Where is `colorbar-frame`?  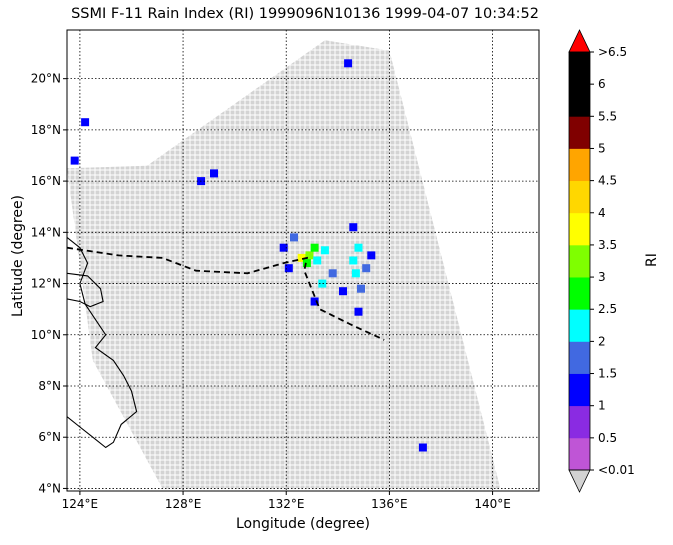
colorbar-frame is located at coordinates (579, 261).